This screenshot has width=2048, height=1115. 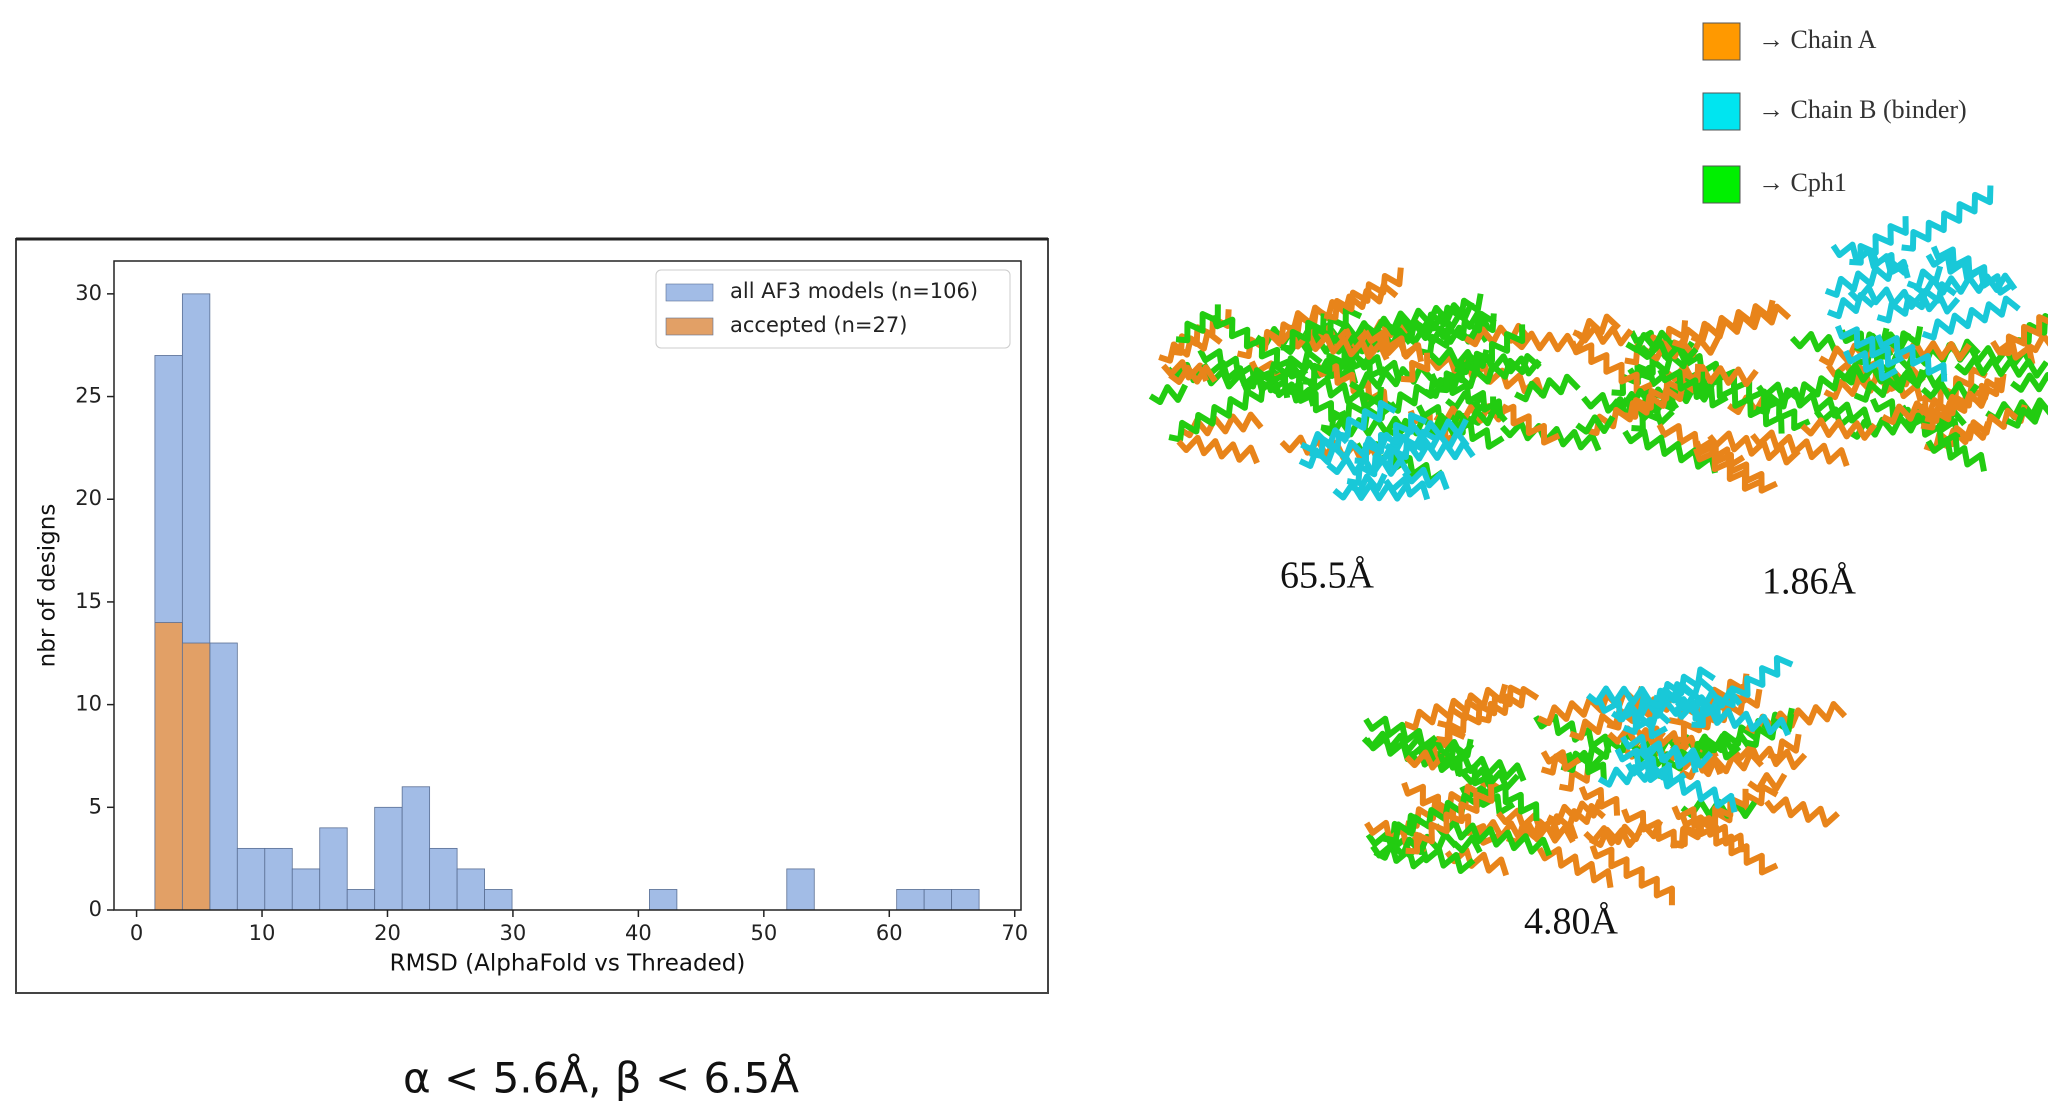 I want to click on chain-label: → Chain B (binder), so click(x=1862, y=109).